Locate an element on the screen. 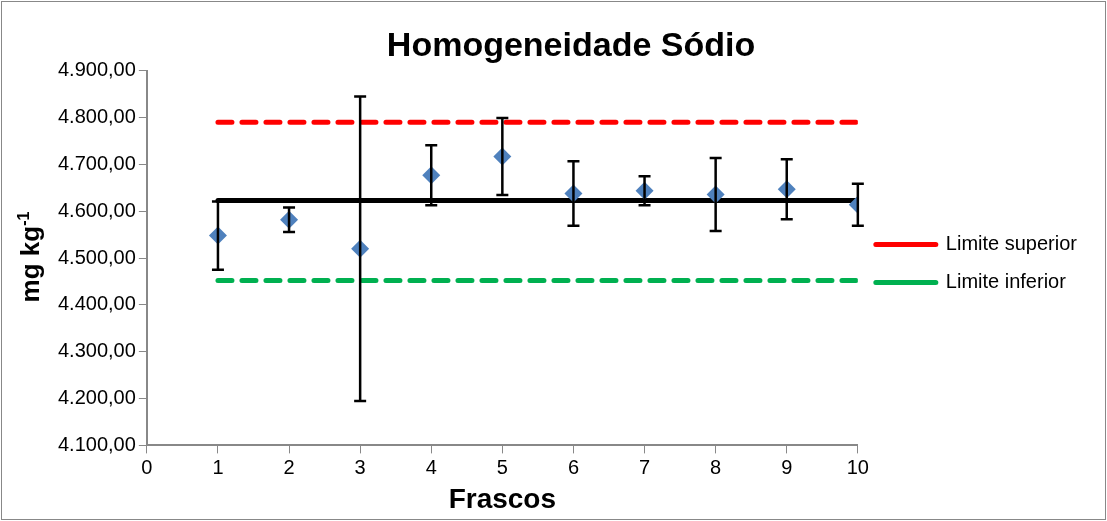 Image resolution: width=1107 pixels, height=521 pixels. x-tick-label: 10 is located at coordinates (857, 466).